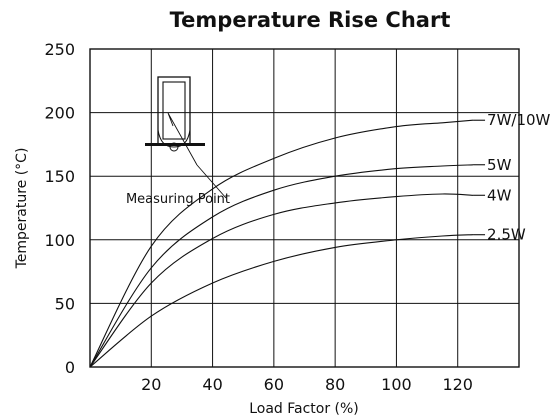 The width and height of the screenshot is (551, 420). Describe the element at coordinates (310, 20) in the screenshot. I see `chart-title: Temperature Rise Chart` at that location.